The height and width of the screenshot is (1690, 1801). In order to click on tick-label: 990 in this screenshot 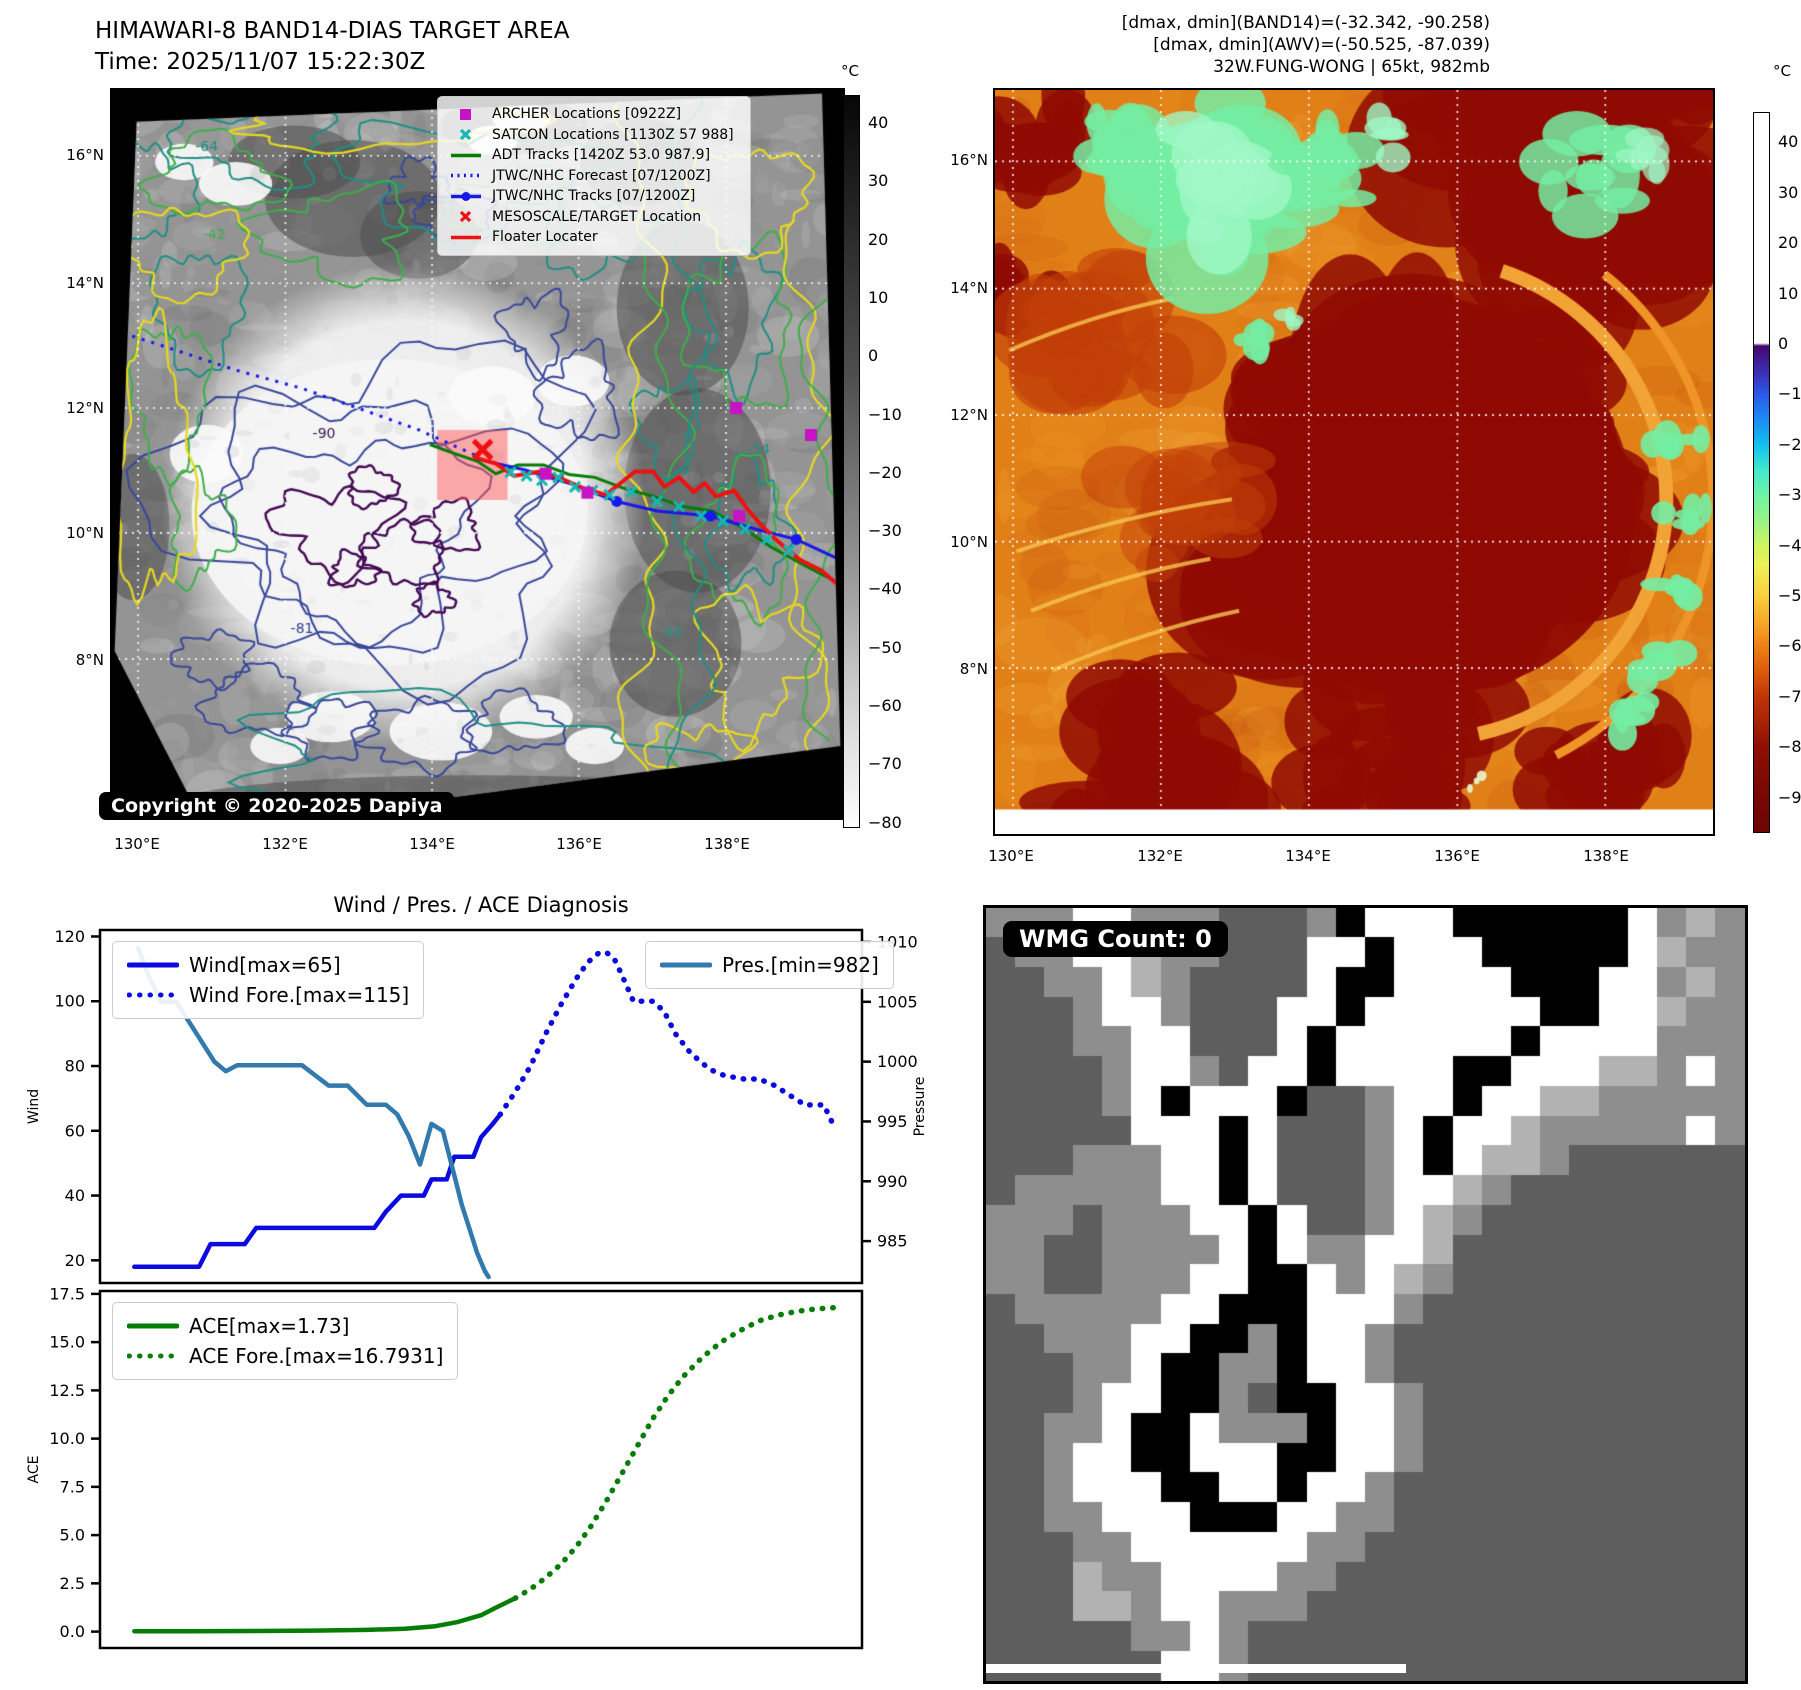, I will do `click(892, 1181)`.